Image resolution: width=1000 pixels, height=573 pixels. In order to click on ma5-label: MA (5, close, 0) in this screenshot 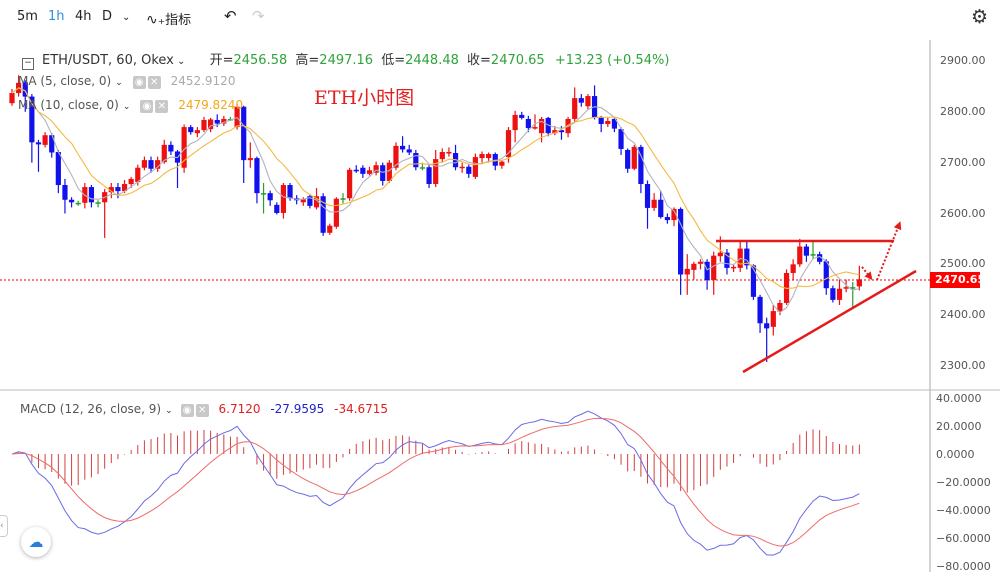, I will do `click(65, 81)`.